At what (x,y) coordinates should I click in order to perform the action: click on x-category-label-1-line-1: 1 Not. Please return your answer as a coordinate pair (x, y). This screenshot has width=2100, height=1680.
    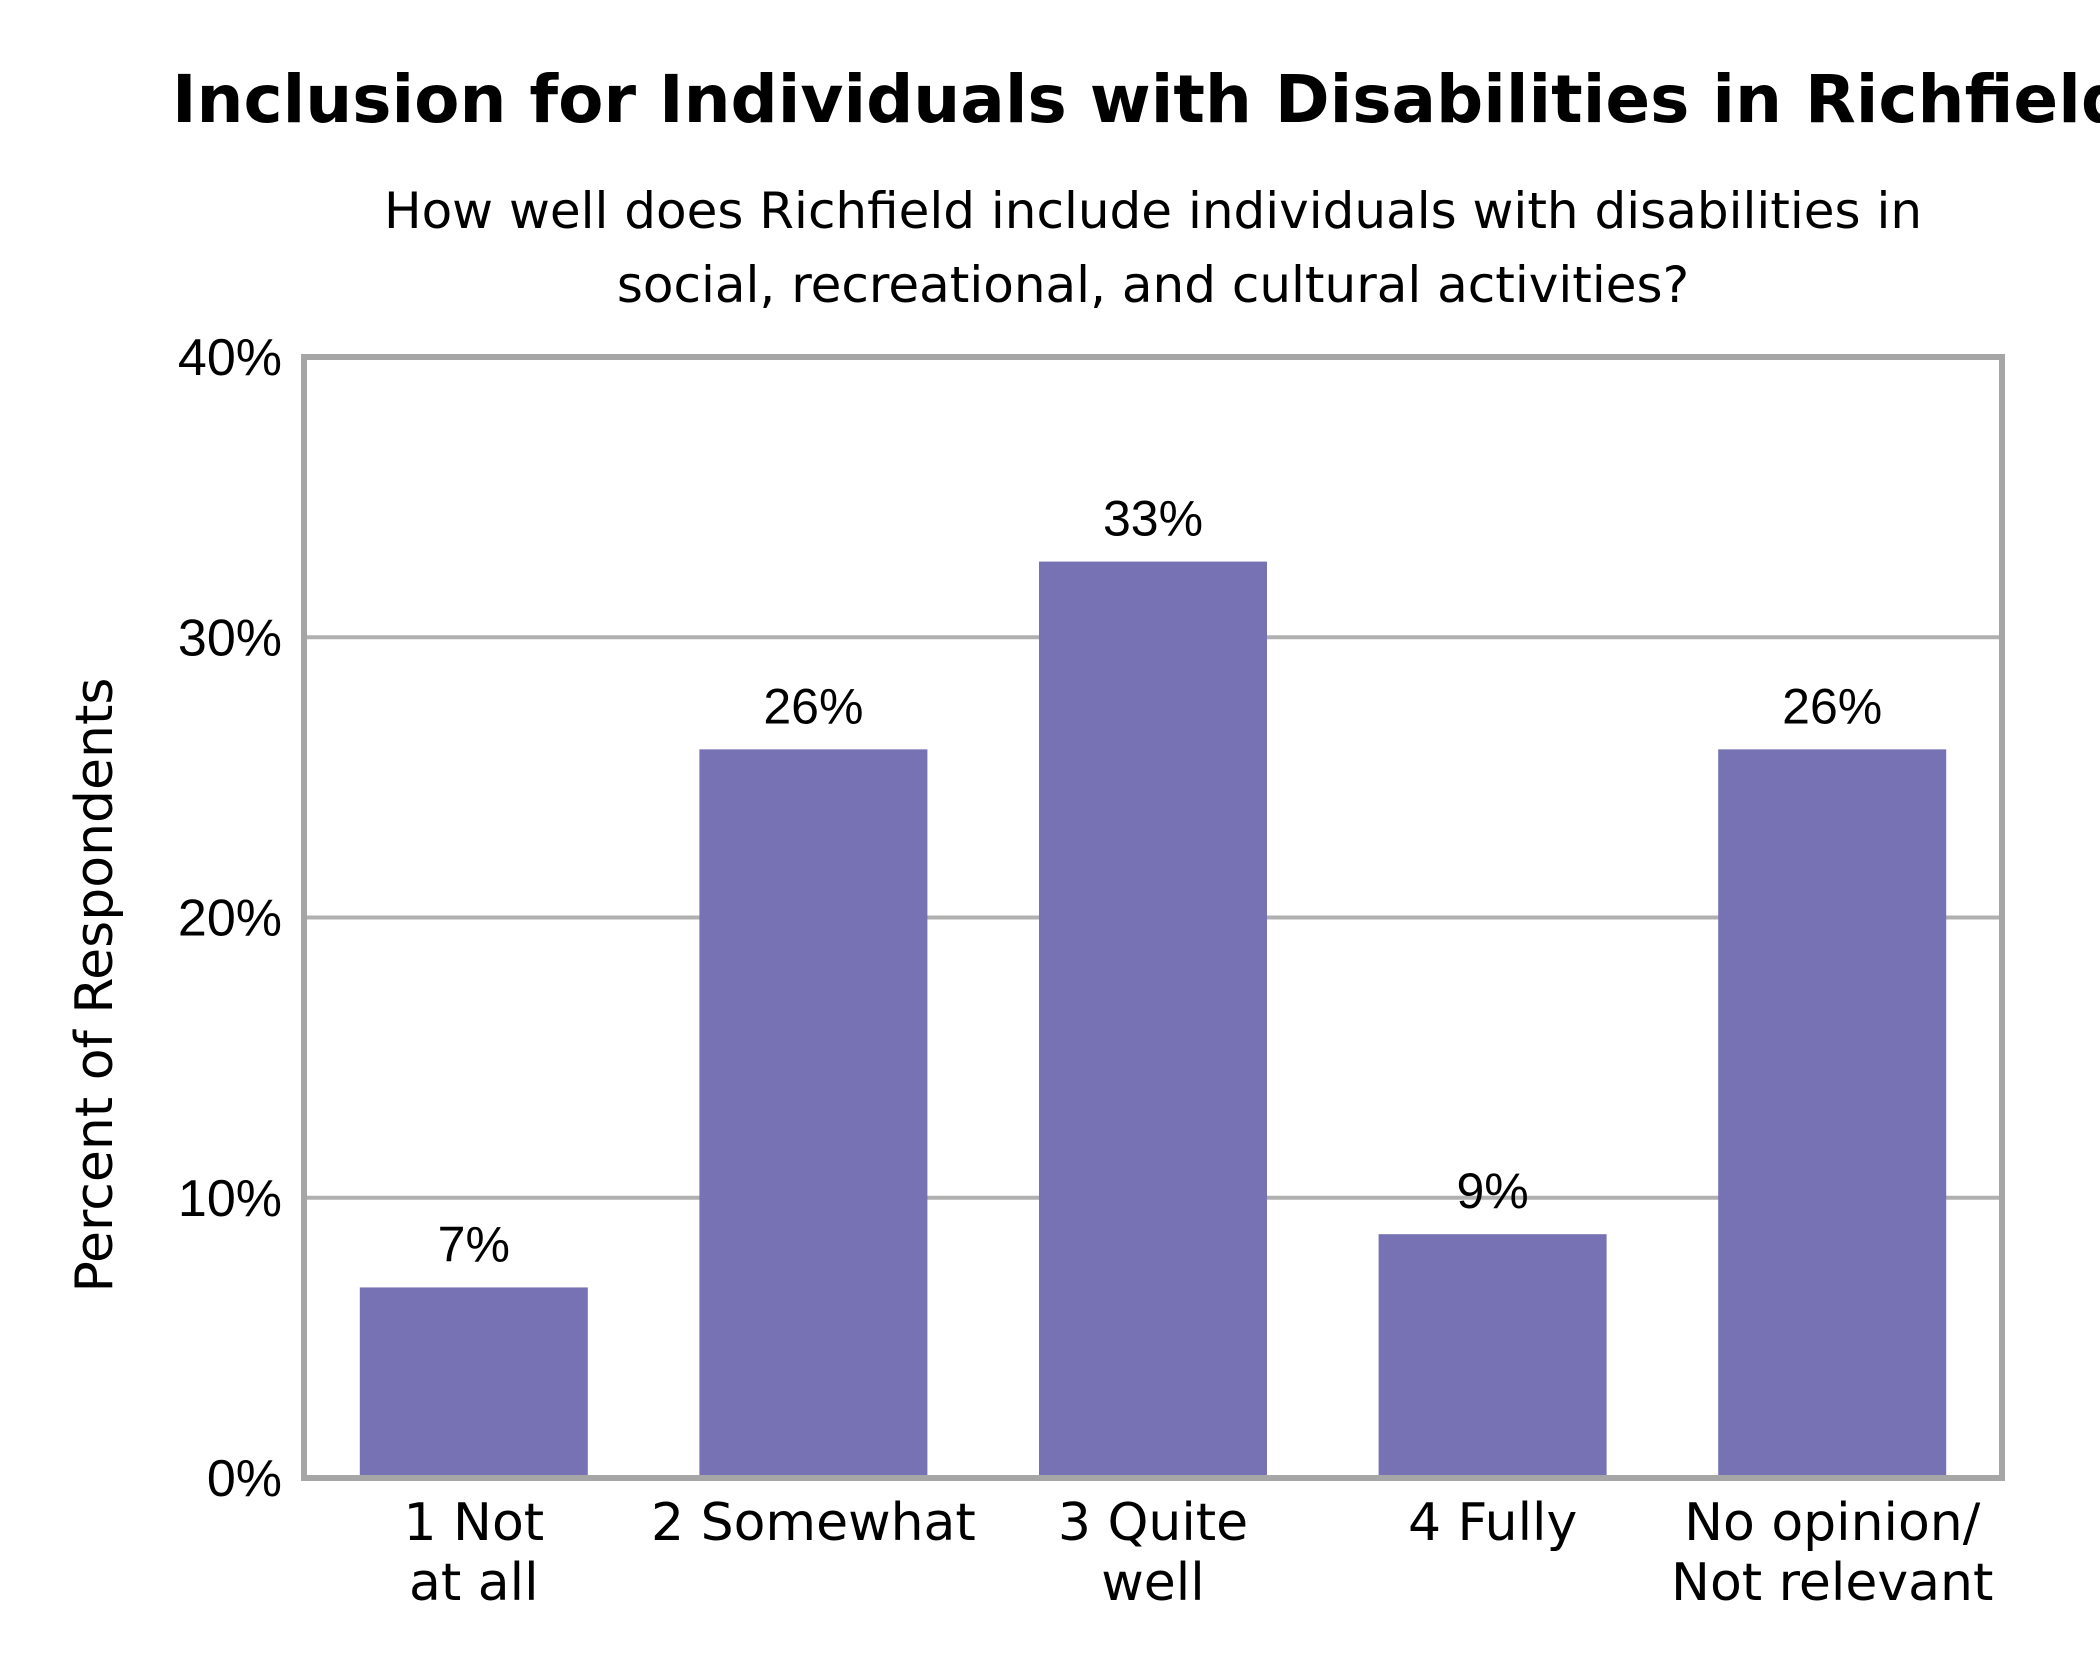
    Looking at the image, I should click on (473, 1523).